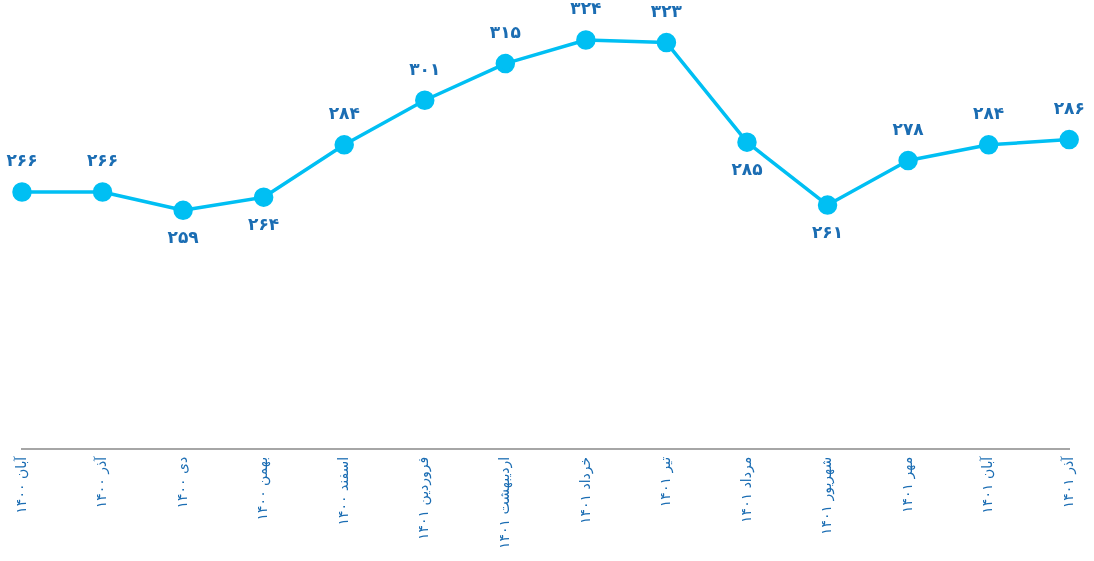 The image size is (1094, 561). Describe the element at coordinates (342, 491) in the screenshot. I see `x-tick-label: اسفند ۱۴۰۰` at that location.